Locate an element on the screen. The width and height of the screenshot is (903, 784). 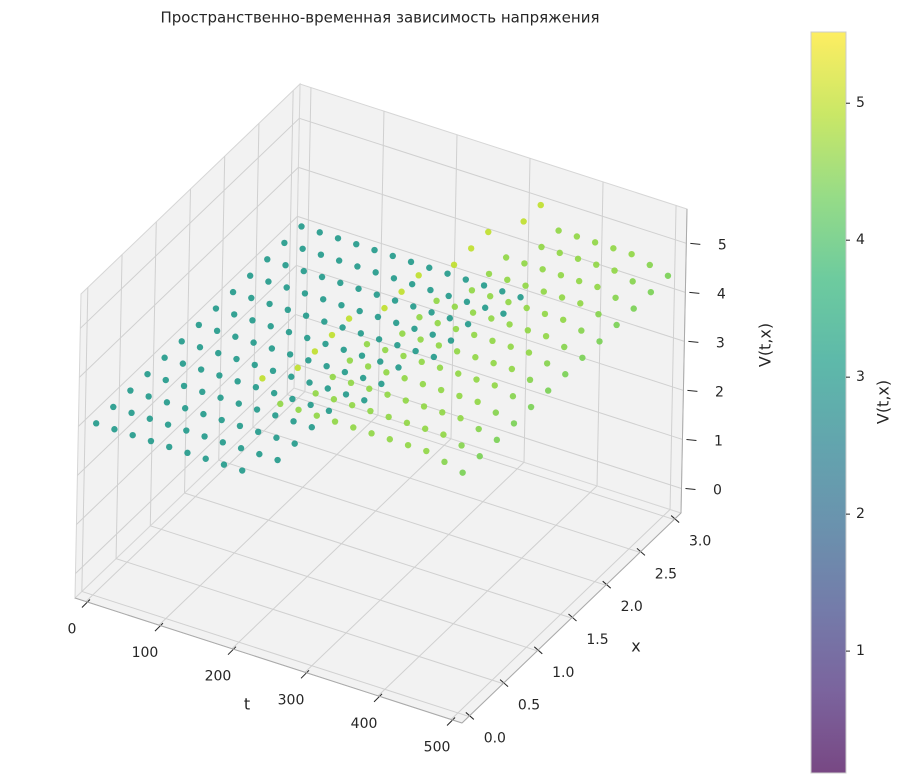
x-tick-label: 0.5 is located at coordinates (529, 706).